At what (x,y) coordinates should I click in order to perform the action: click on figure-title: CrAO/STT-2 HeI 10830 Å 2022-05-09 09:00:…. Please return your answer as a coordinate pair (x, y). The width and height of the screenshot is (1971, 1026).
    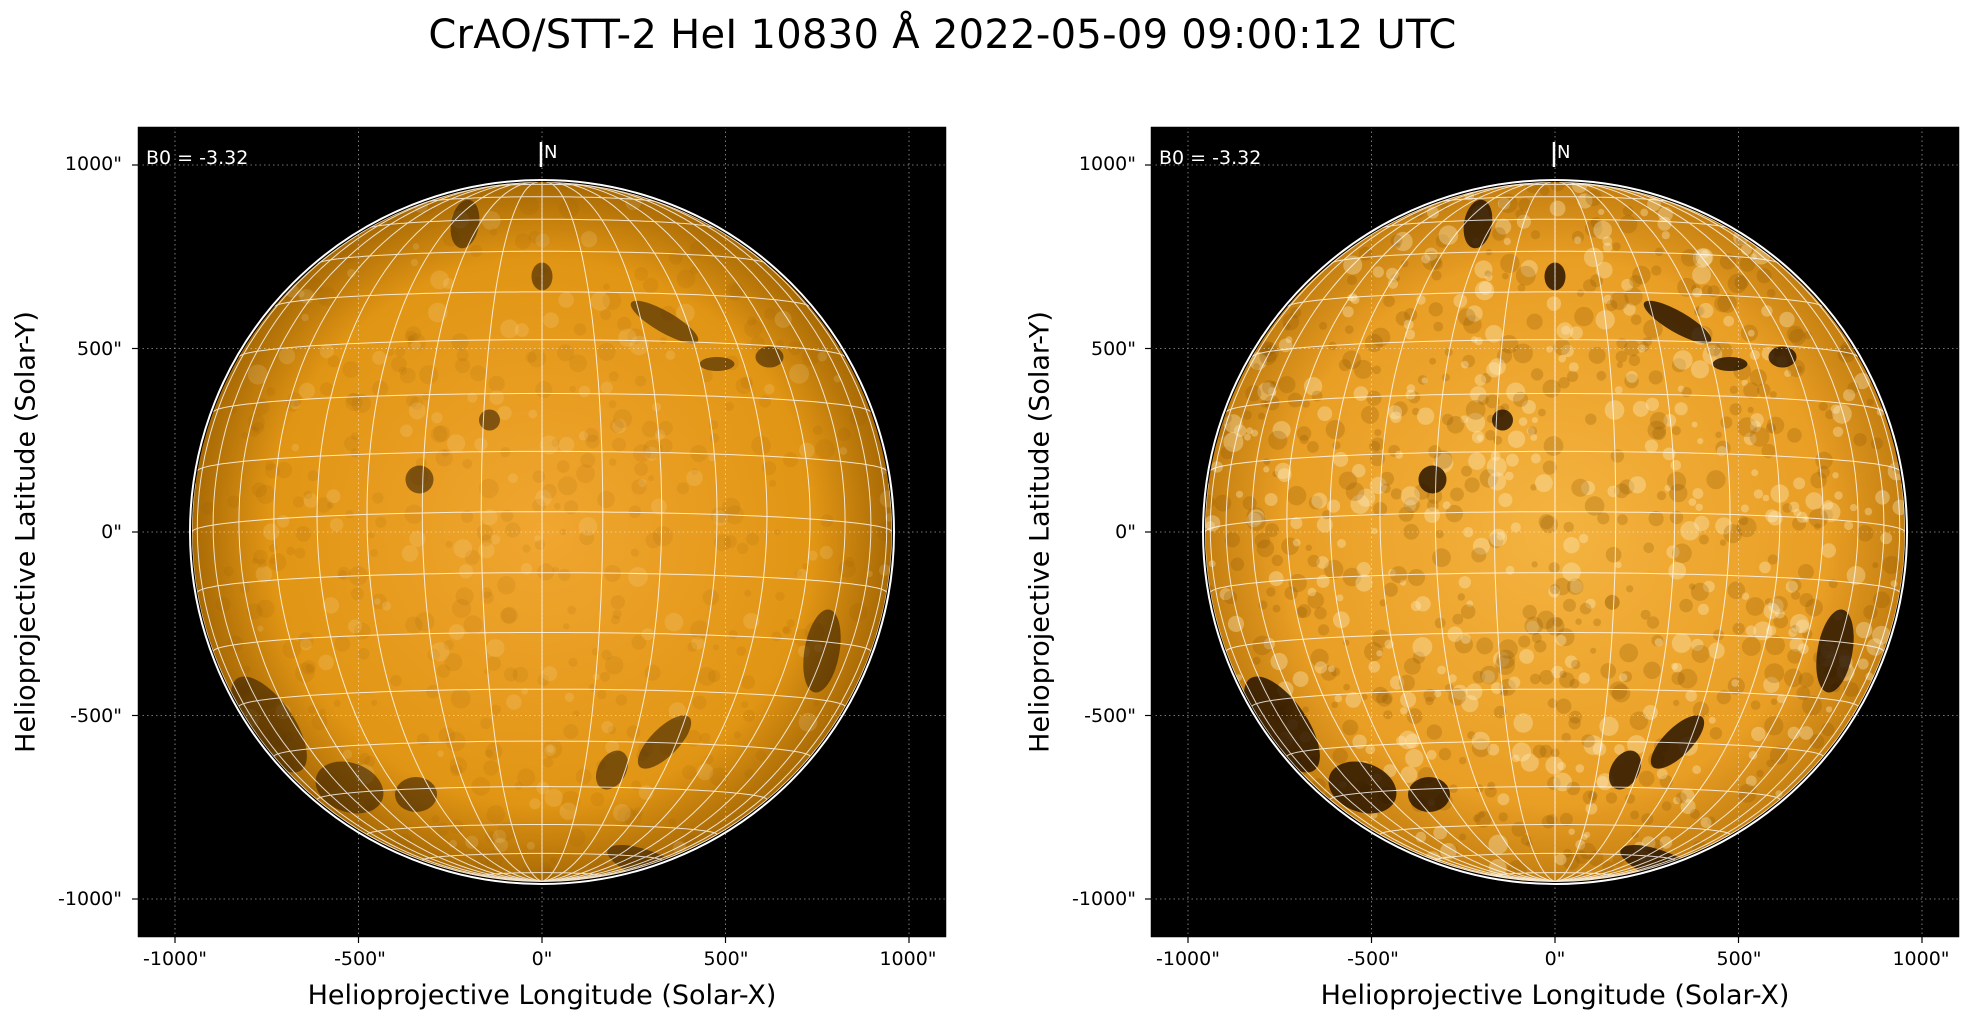
    Looking at the image, I should click on (942, 35).